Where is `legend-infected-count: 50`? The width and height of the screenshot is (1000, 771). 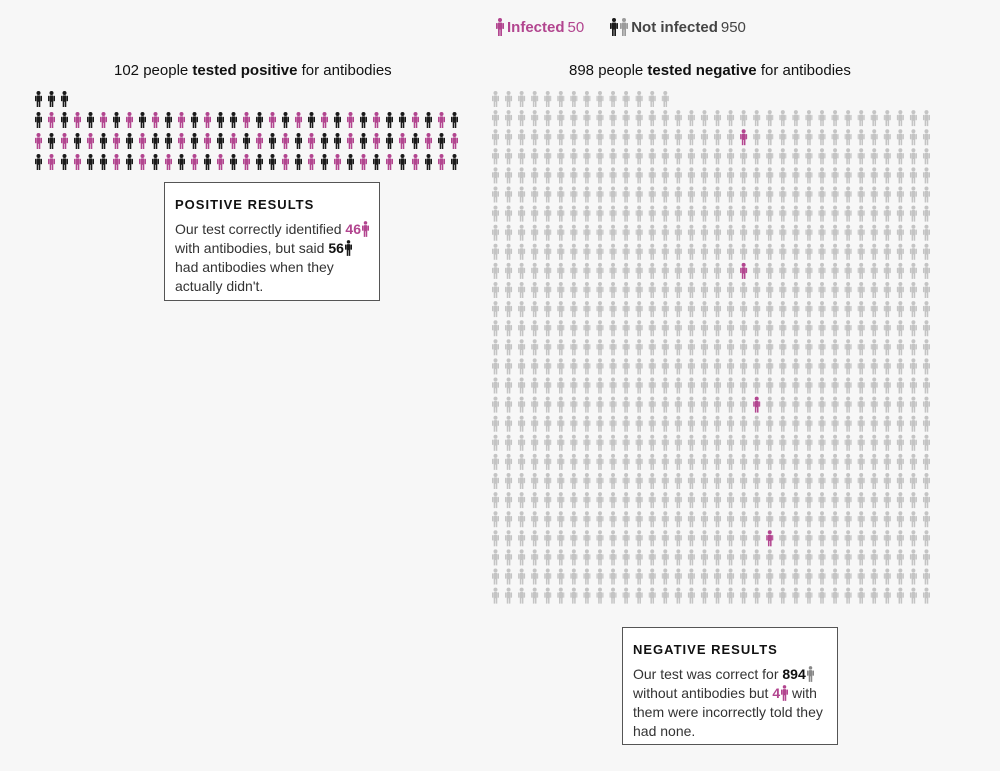
legend-infected-count: 50 is located at coordinates (576, 27).